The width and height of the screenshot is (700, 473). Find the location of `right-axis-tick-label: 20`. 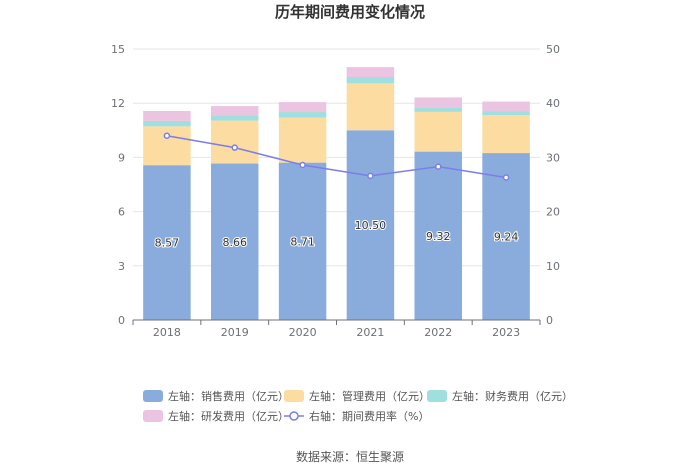

right-axis-tick-label: 20 is located at coordinates (553, 212).